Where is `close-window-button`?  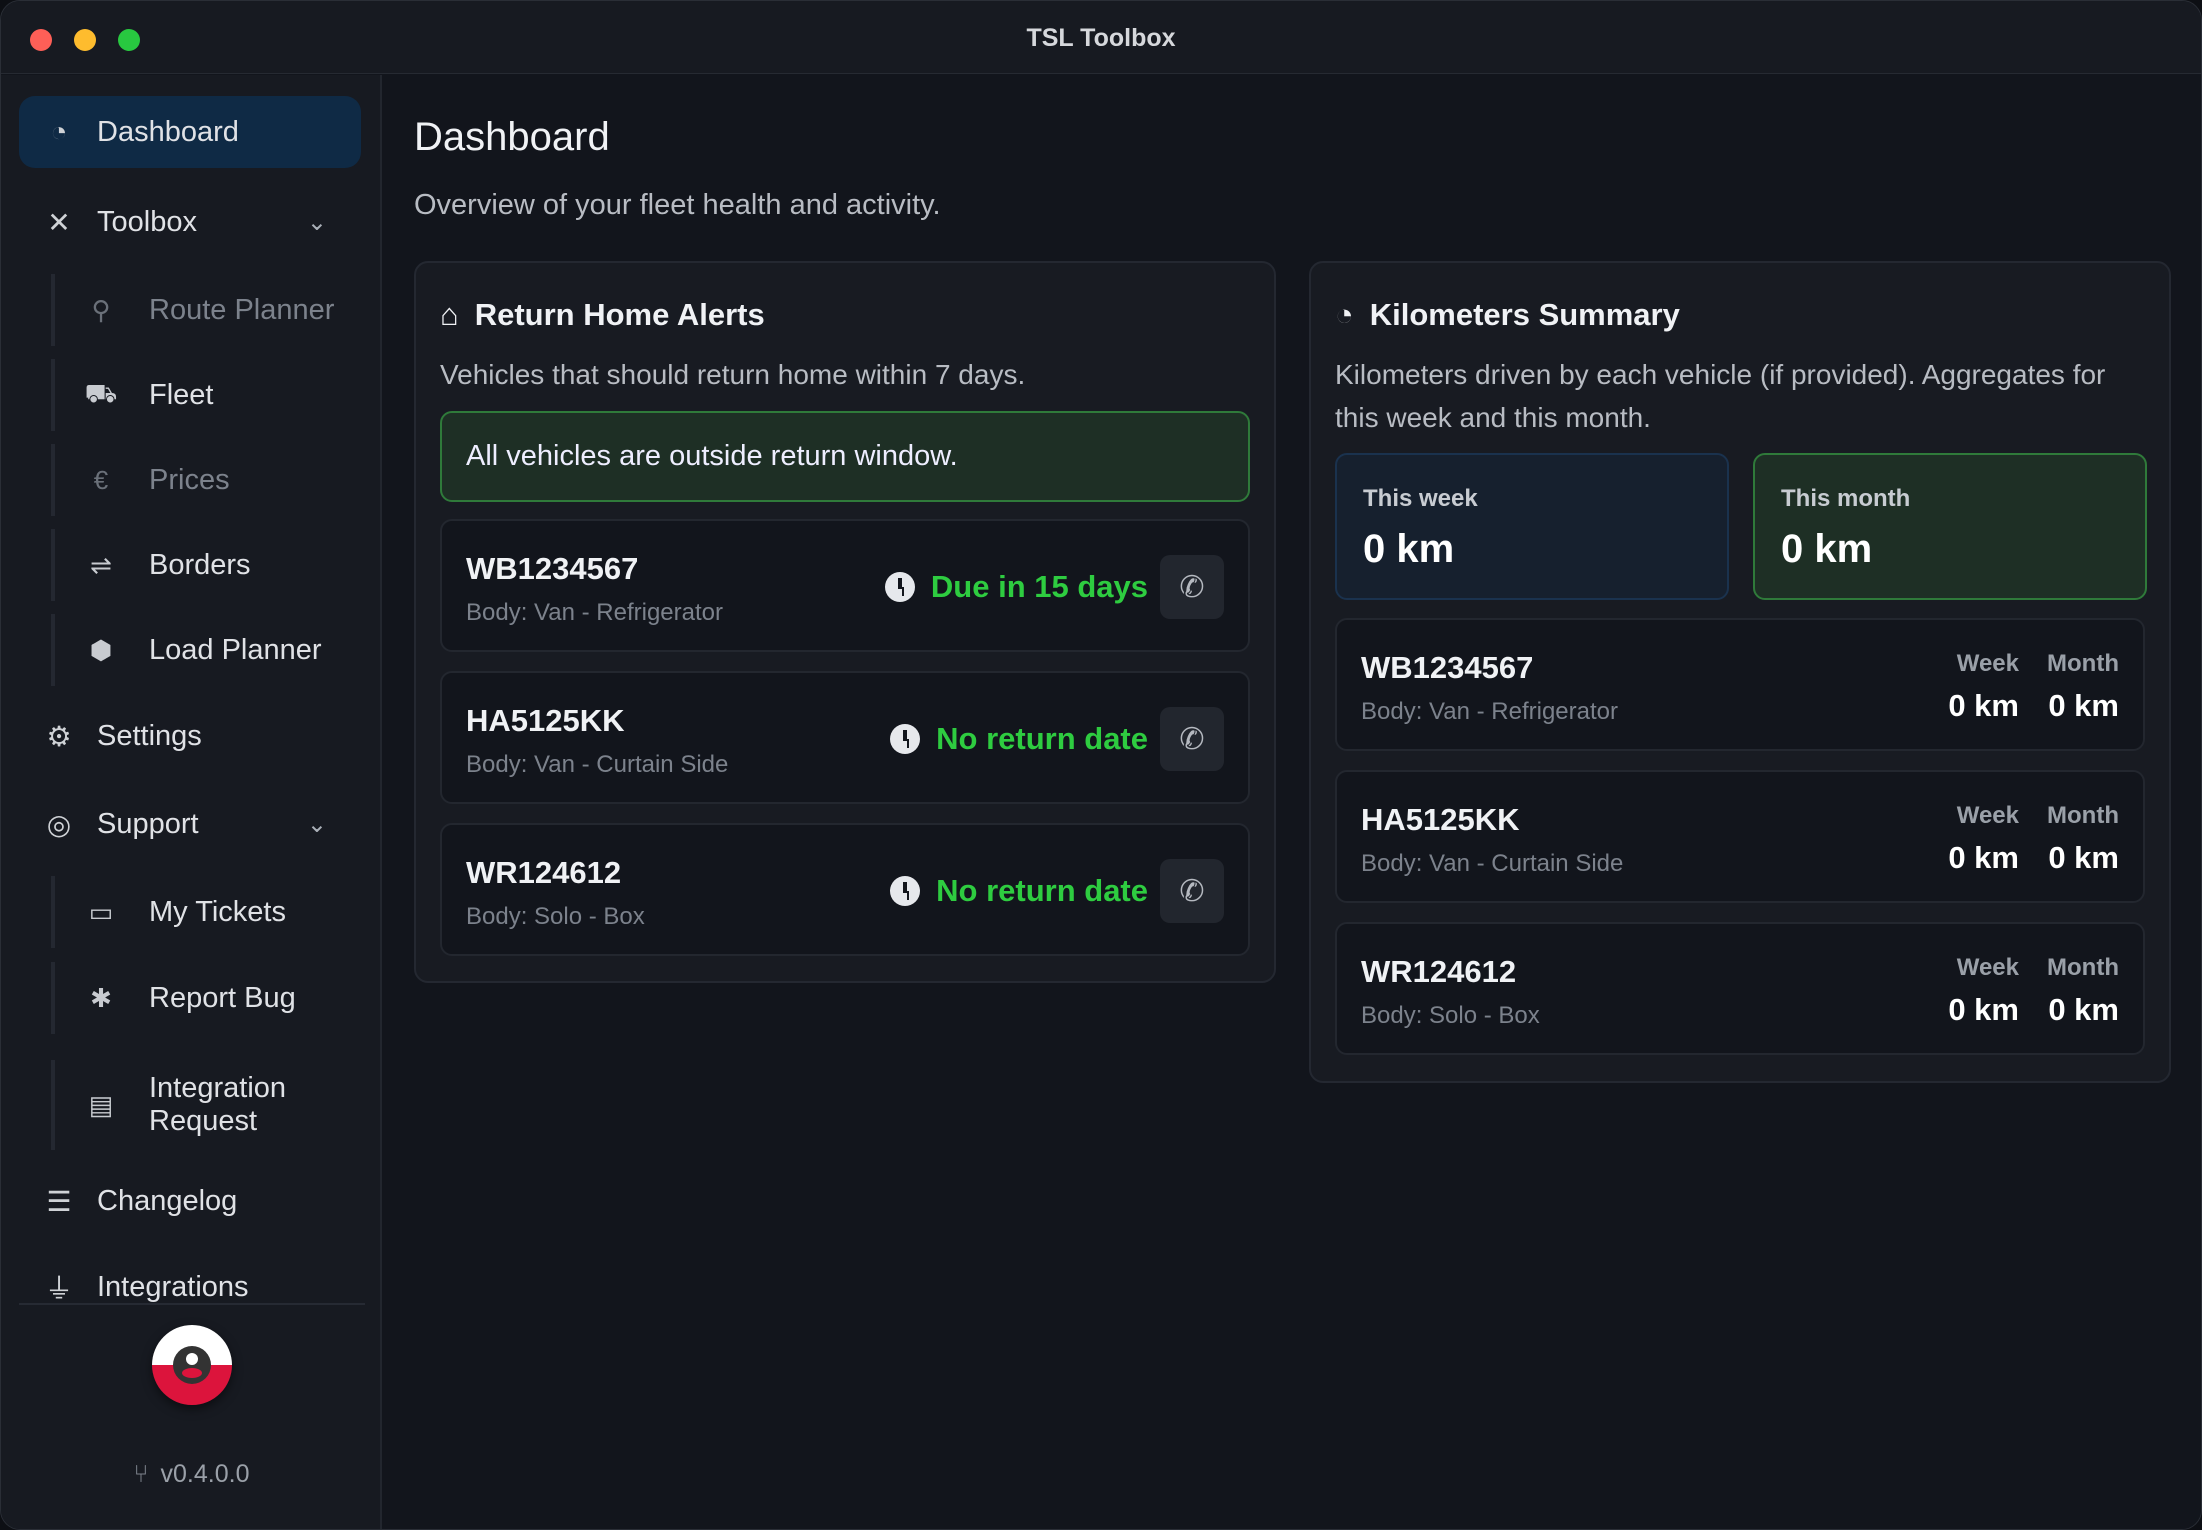
close-window-button is located at coordinates (41, 40).